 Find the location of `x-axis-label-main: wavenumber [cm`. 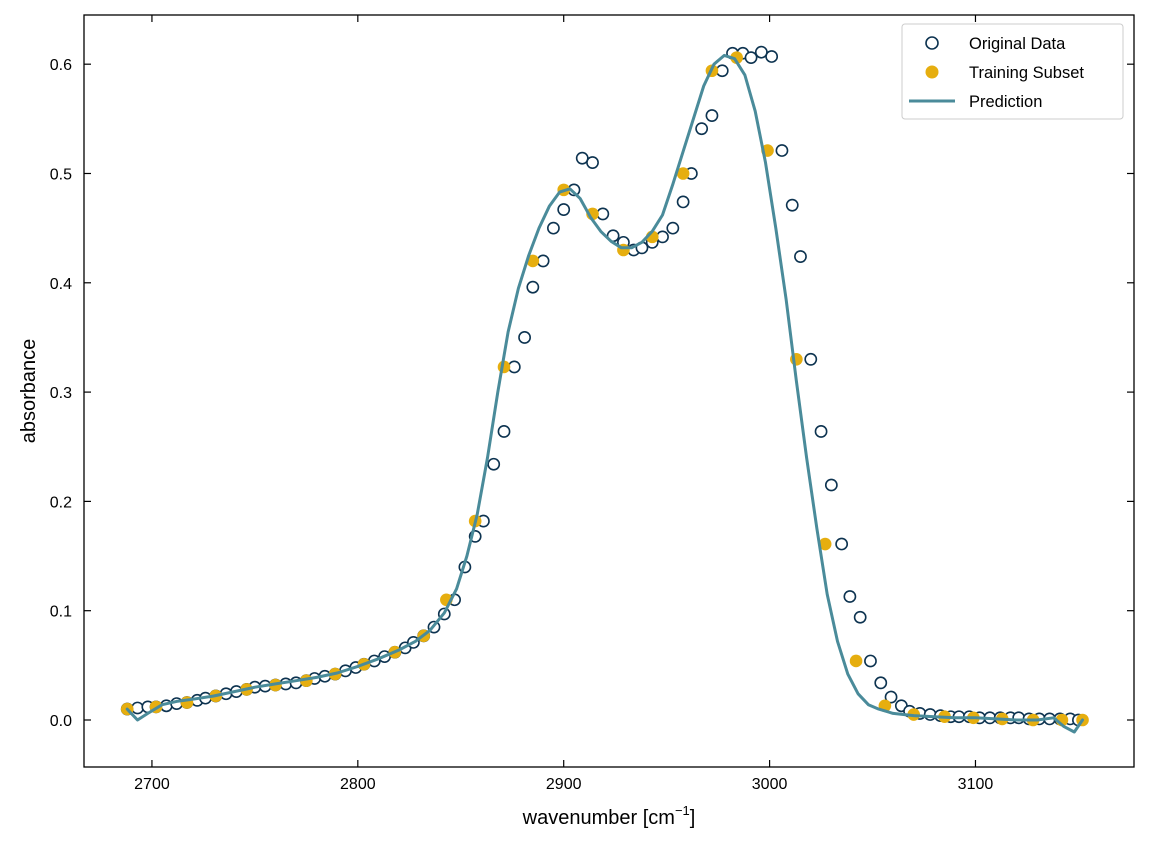

x-axis-label-main: wavenumber [cm is located at coordinates (598, 818).